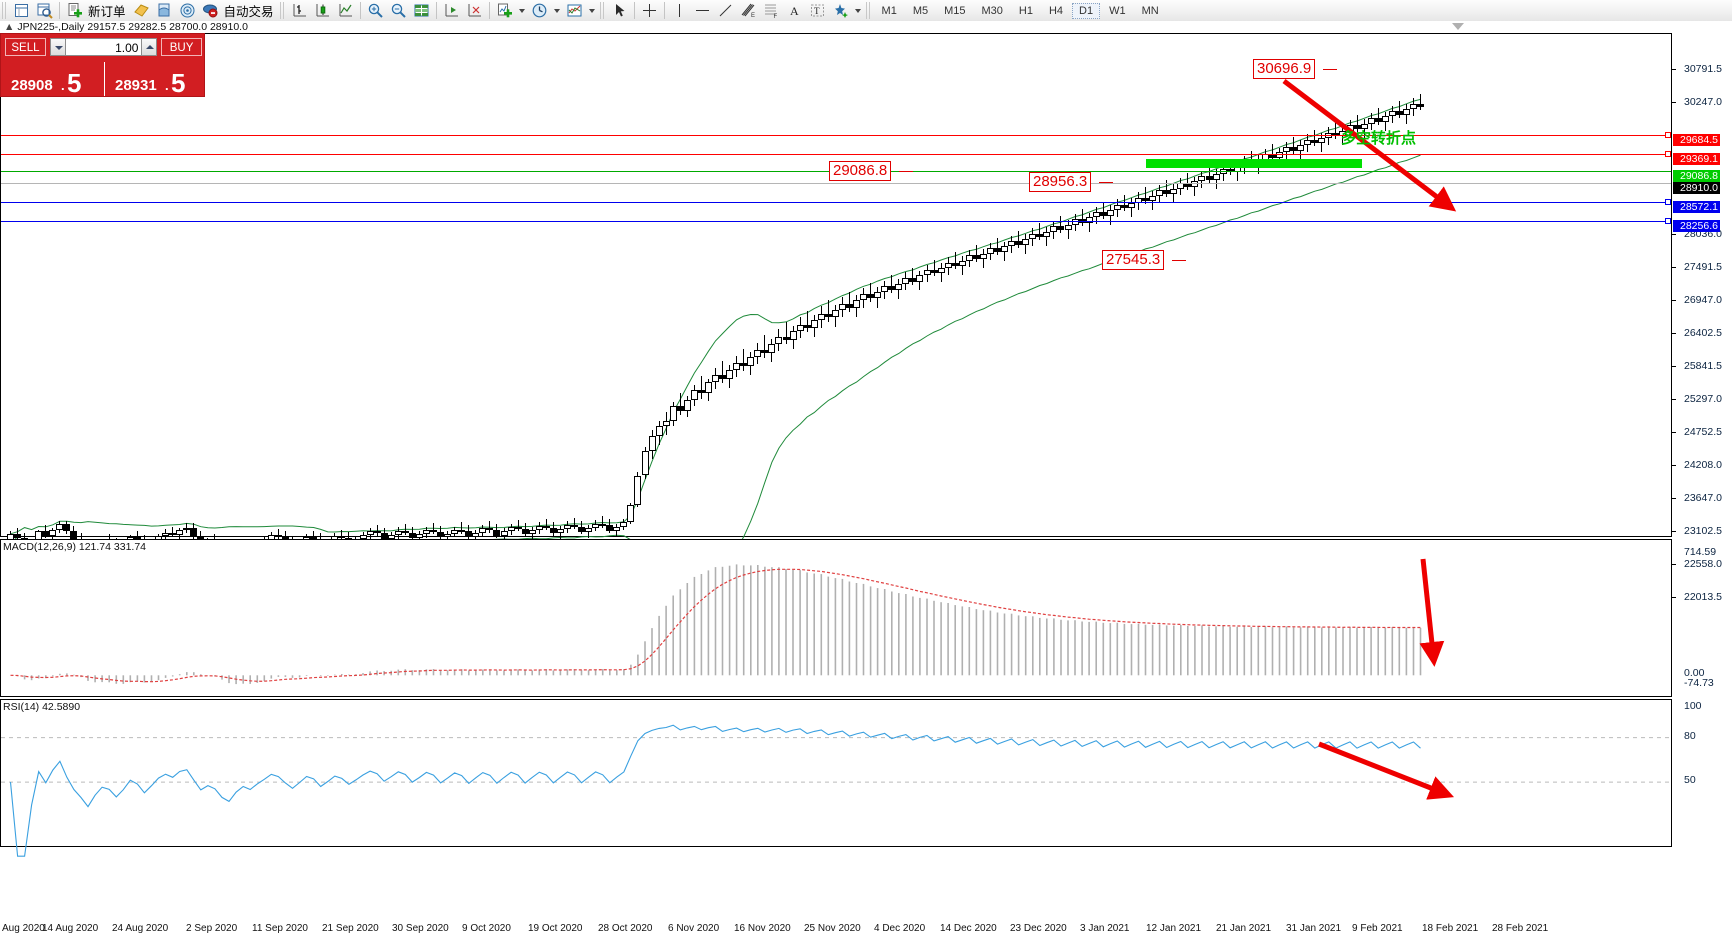 This screenshot has width=1732, height=943. Describe the element at coordinates (1702, 618) in the screenshot. I see `macd-axis: 714.59 0.00 -74.73` at that location.